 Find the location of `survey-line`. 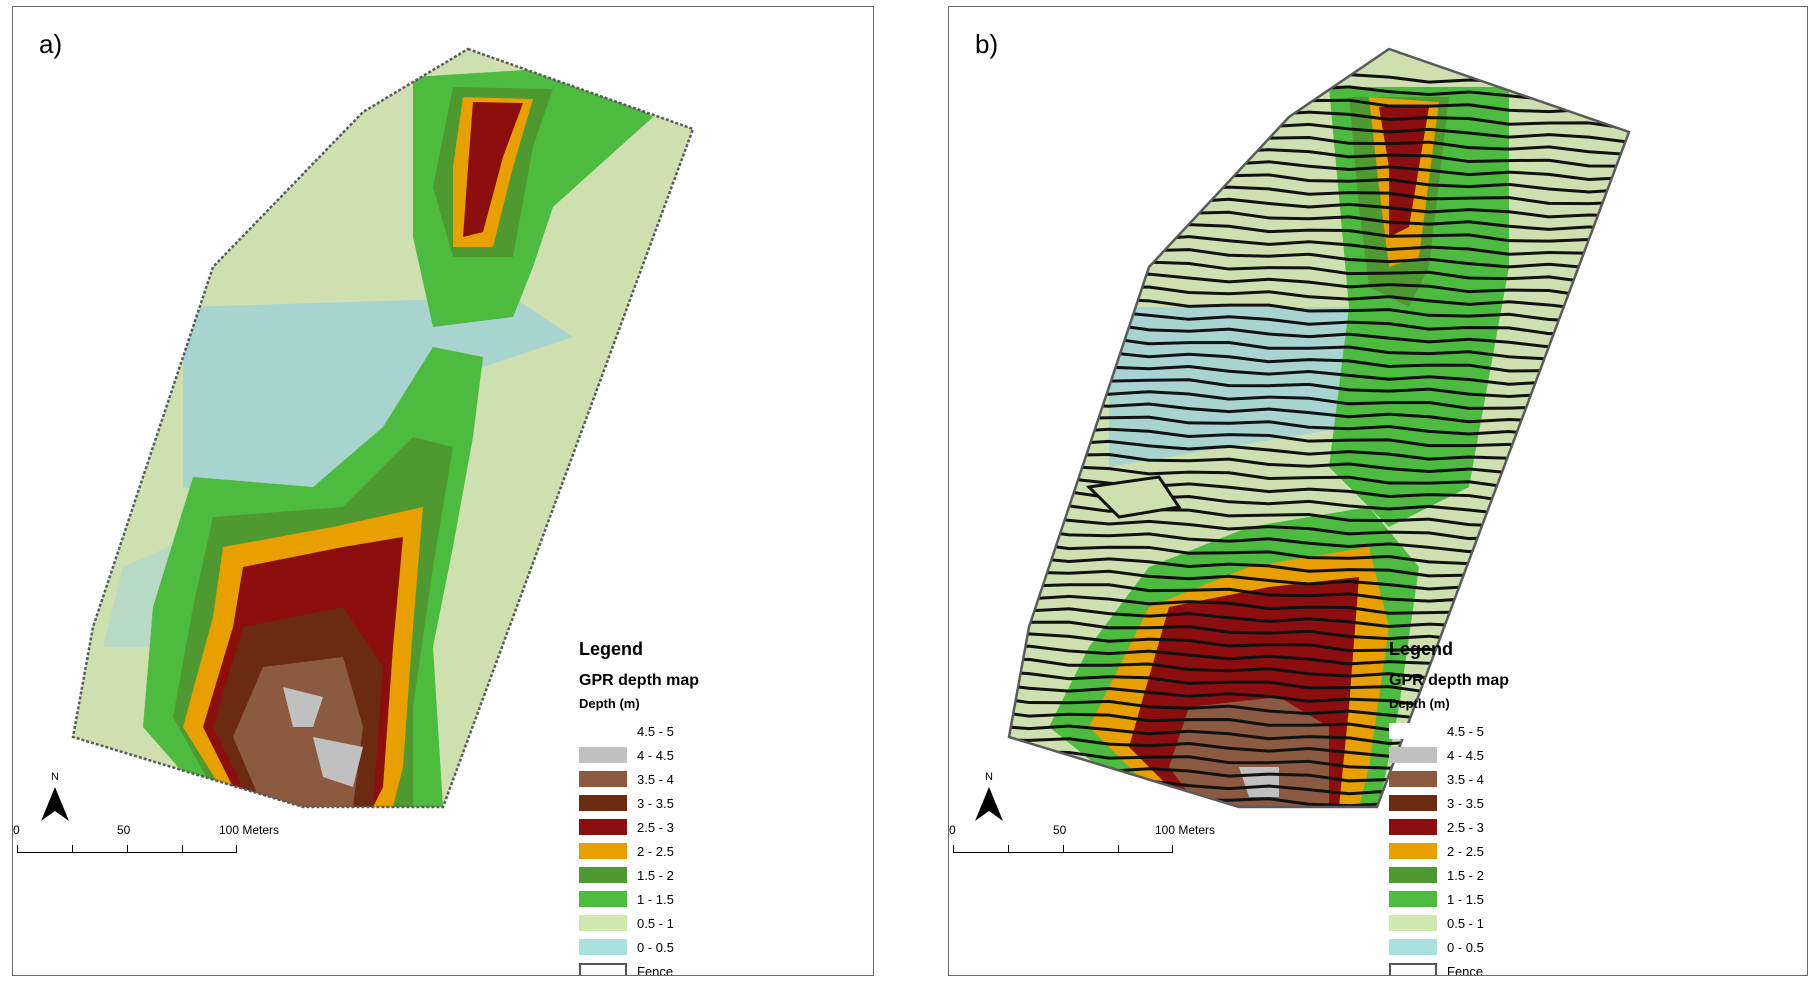

survey-line is located at coordinates (1319, 75).